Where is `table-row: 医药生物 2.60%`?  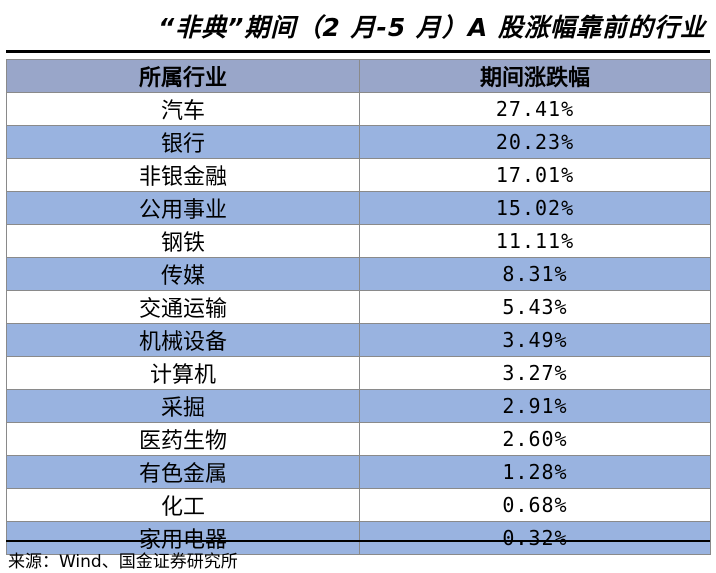 table-row: 医药生物 2.60% is located at coordinates (358, 439).